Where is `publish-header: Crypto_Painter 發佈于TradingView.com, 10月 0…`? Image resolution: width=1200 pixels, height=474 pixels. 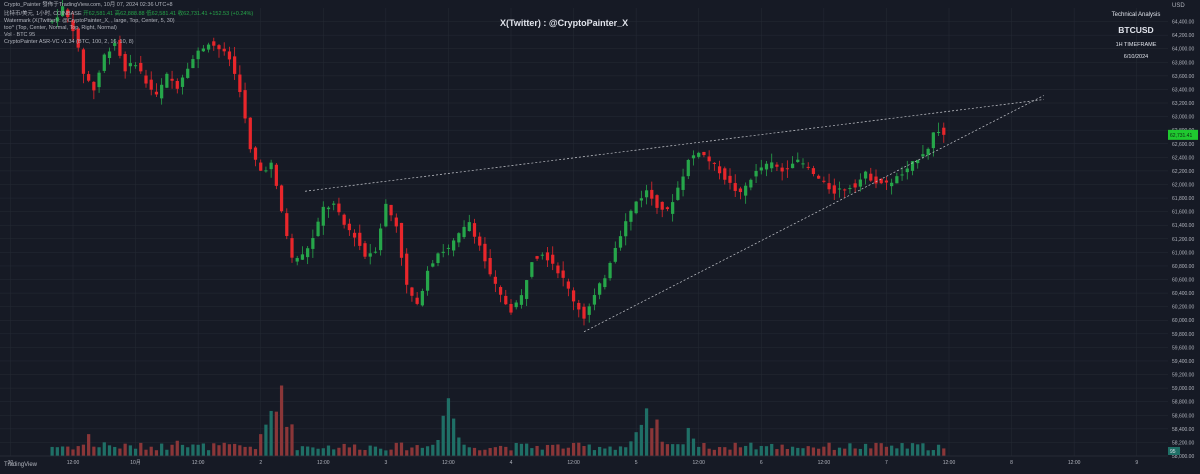
publish-header: Crypto_Painter 發佈于TradingView.com, 10月 0… is located at coordinates (88, 5).